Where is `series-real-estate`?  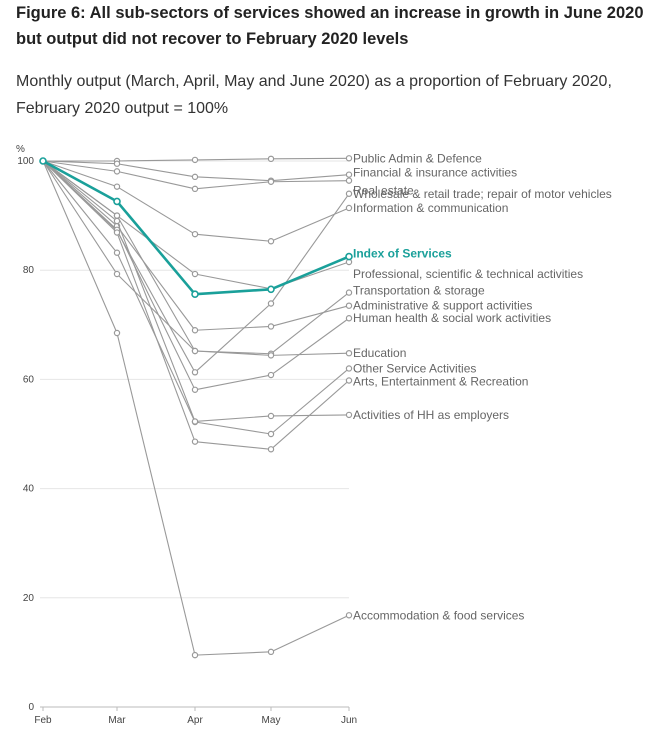
series-real-estate is located at coordinates (196, 175).